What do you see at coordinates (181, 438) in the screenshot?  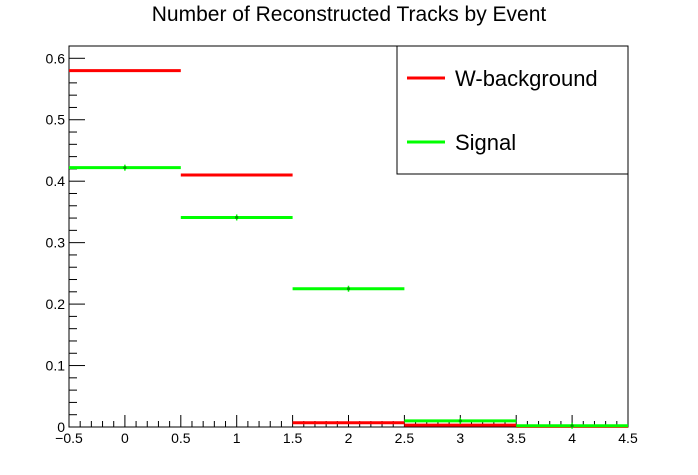 I see `x-tick-label: 0.5` at bounding box center [181, 438].